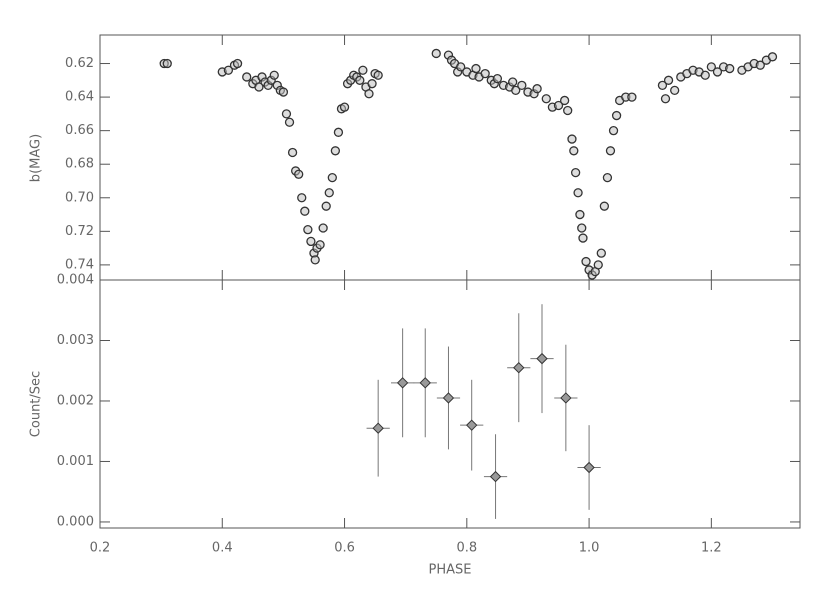 This screenshot has width=830, height=594. Describe the element at coordinates (79, 264) in the screenshot. I see `y-tick-label: 0.74` at that location.